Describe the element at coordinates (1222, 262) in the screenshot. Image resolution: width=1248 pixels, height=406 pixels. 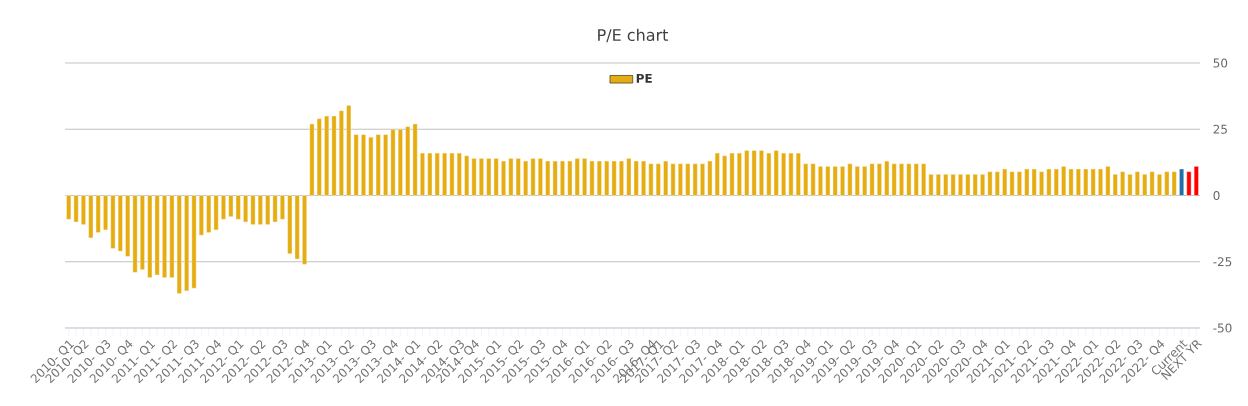
I see `y-tick-label: -25` at that location.